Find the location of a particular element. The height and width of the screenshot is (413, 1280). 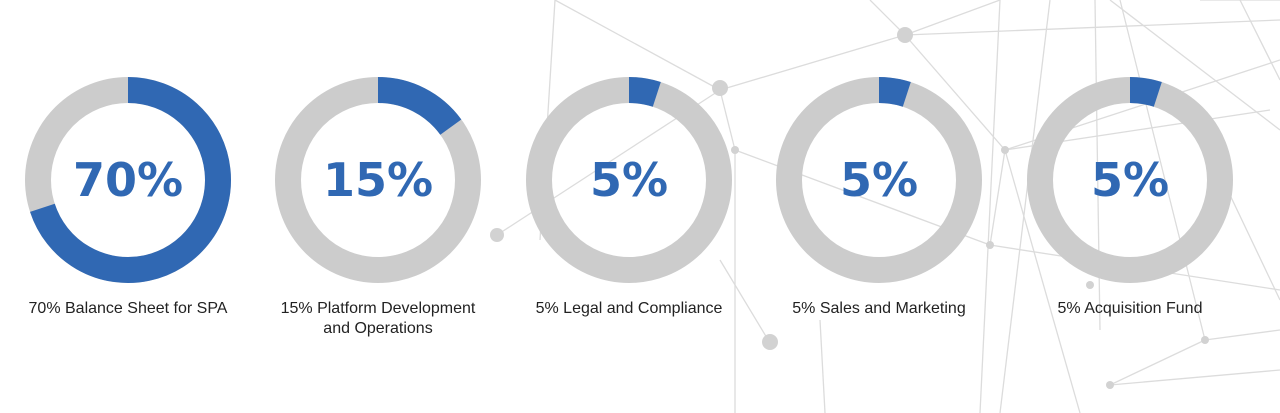

donut-chart-1: 70% 70% Balance Sheet for SPA is located at coordinates (128, 197).